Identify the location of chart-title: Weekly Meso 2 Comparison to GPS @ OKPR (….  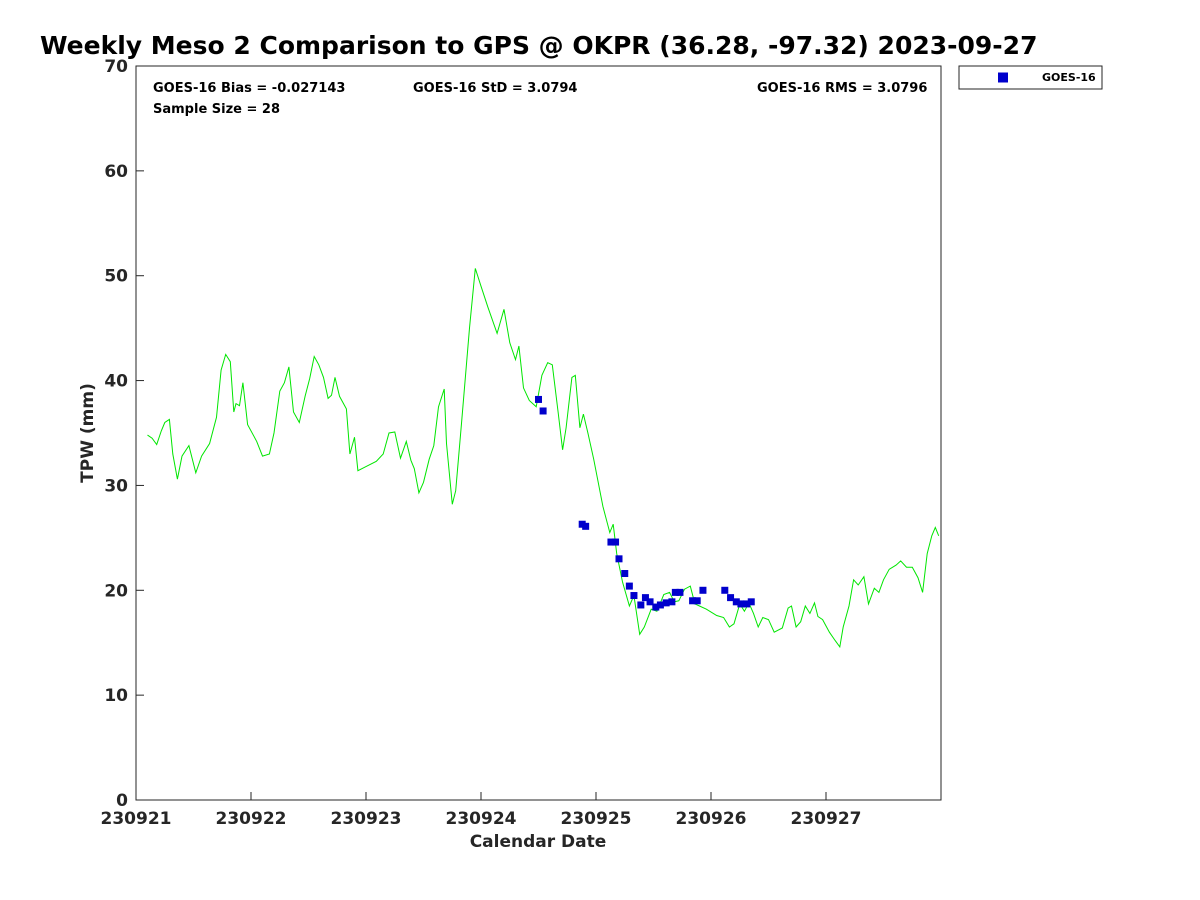
(538, 45).